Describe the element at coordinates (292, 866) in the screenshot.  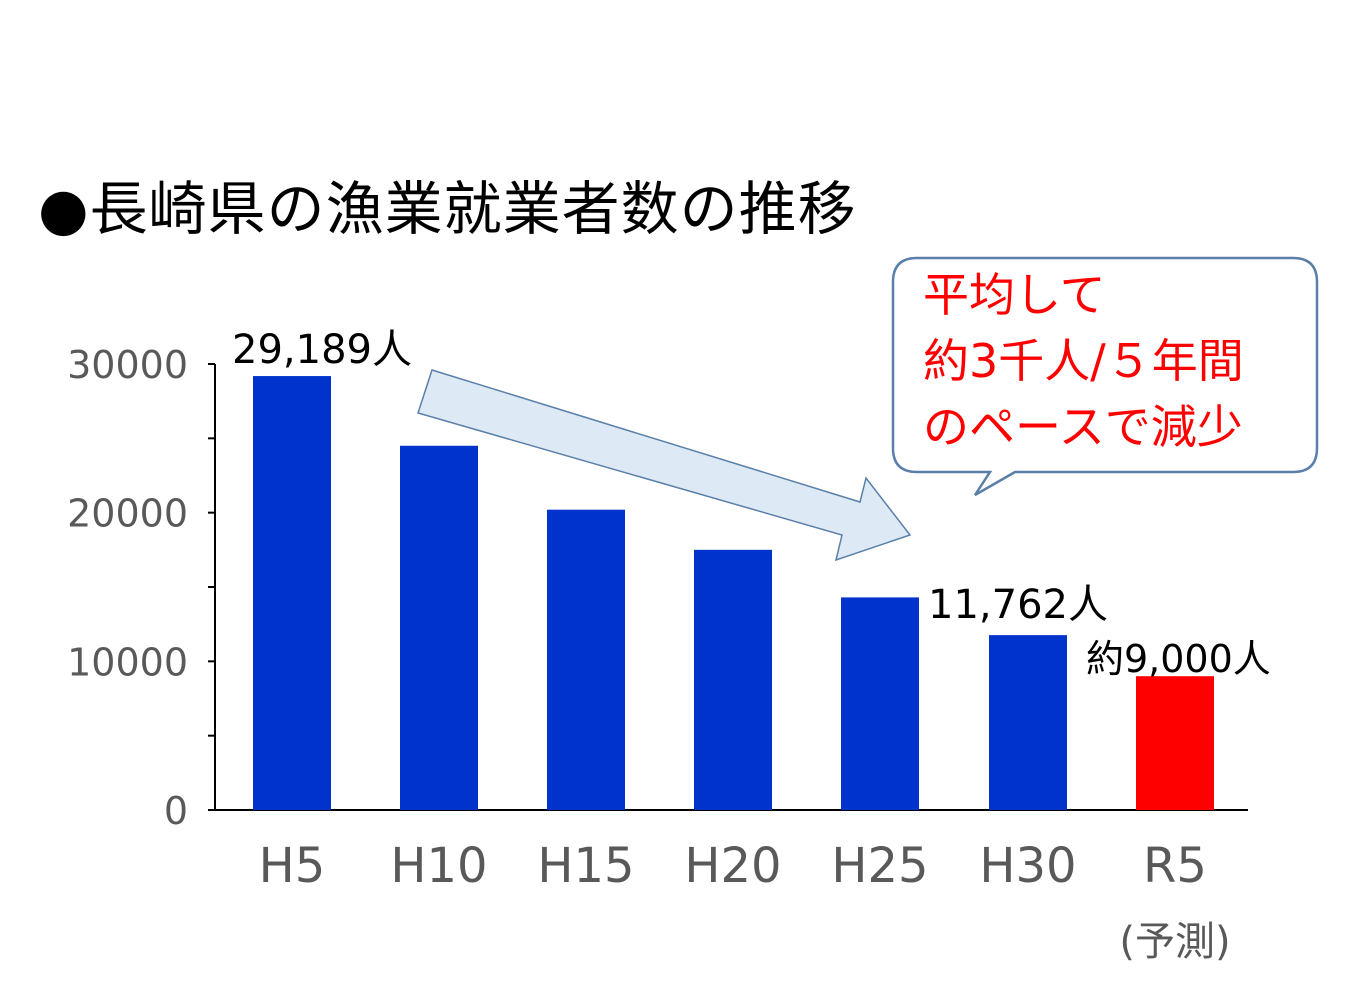
I see `x-tick-label: H5` at that location.